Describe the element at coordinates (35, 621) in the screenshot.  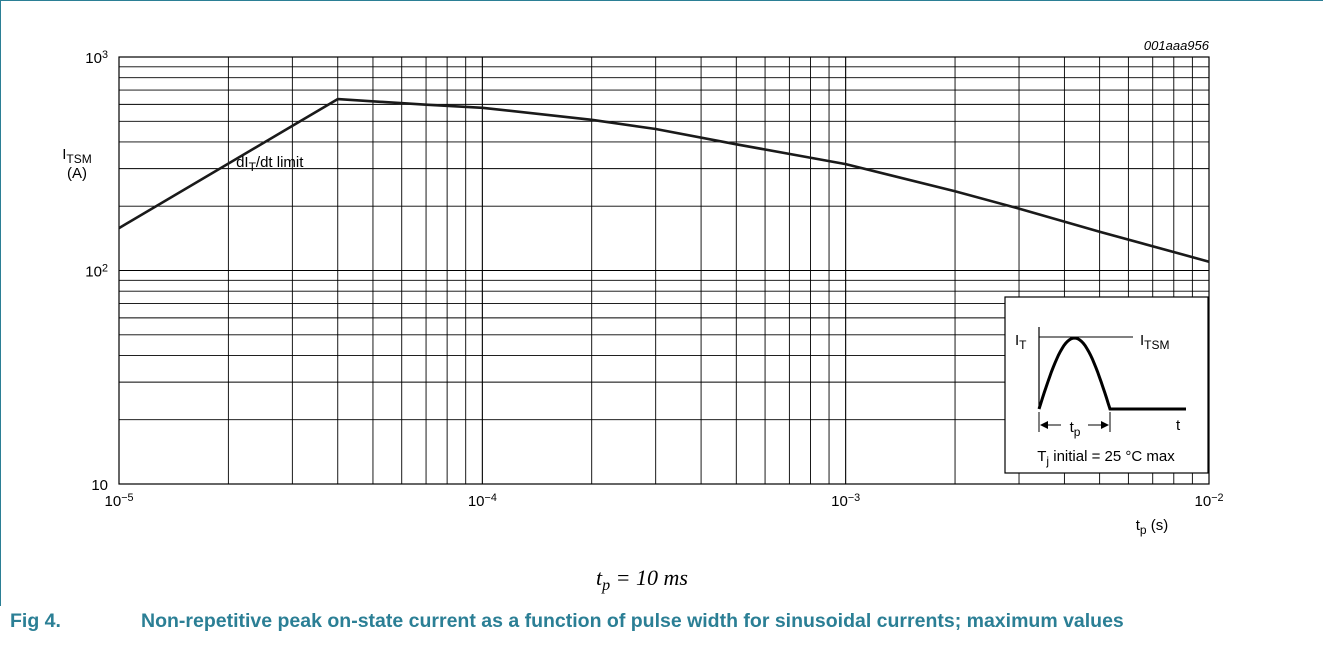
I see `figure-number: Fig 4.` at that location.